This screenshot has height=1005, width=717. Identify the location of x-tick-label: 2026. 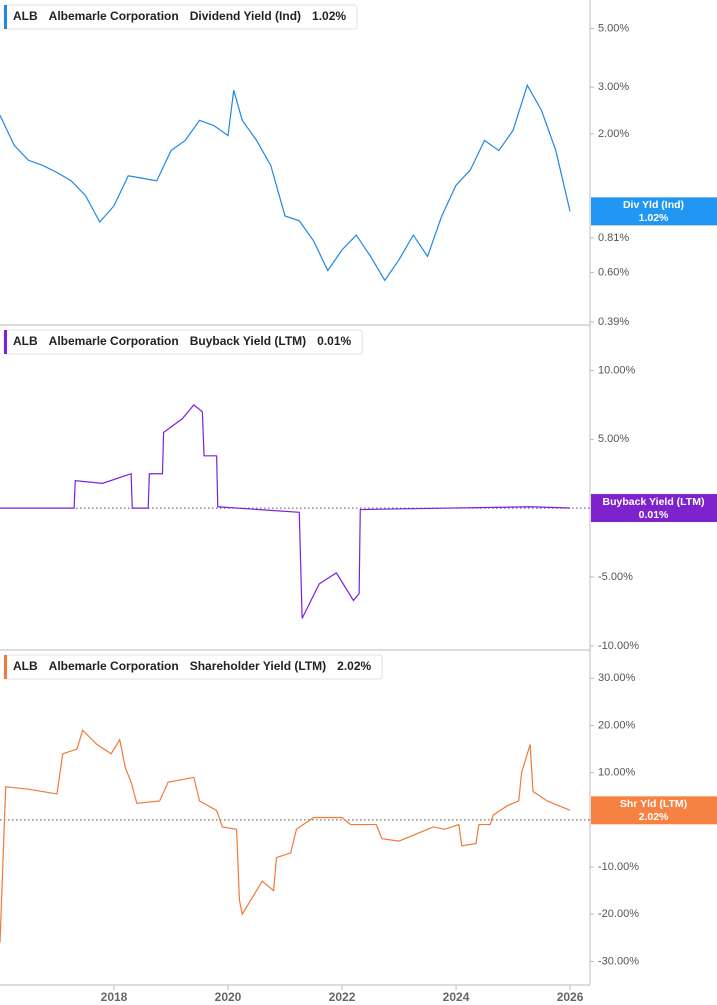
(570, 997).